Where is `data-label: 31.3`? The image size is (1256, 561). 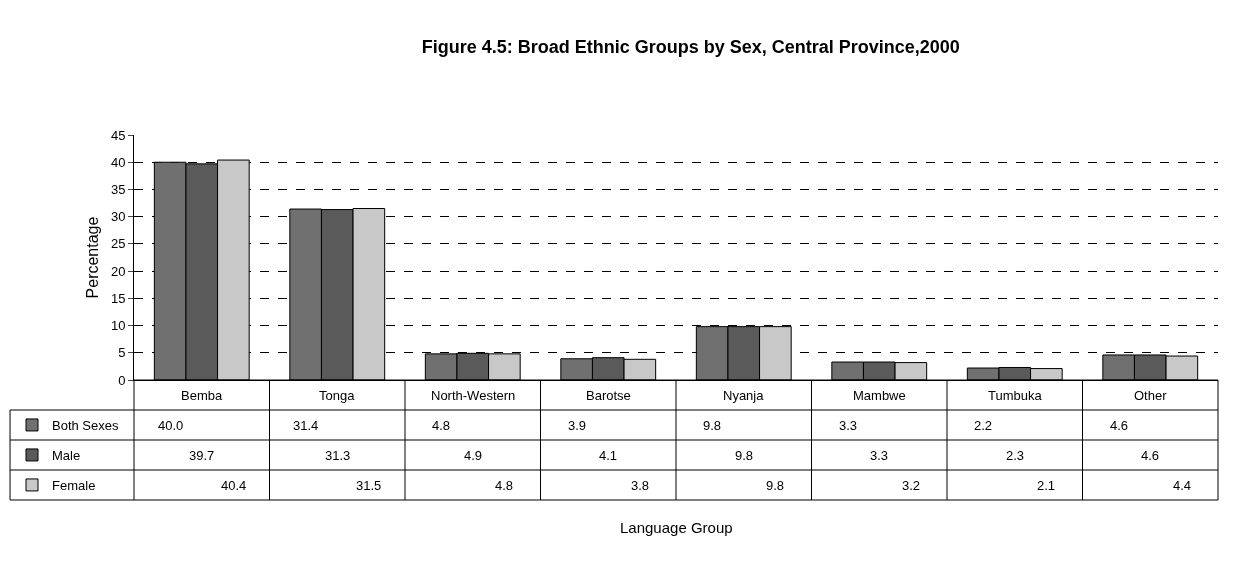
data-label: 31.3 is located at coordinates (338, 455).